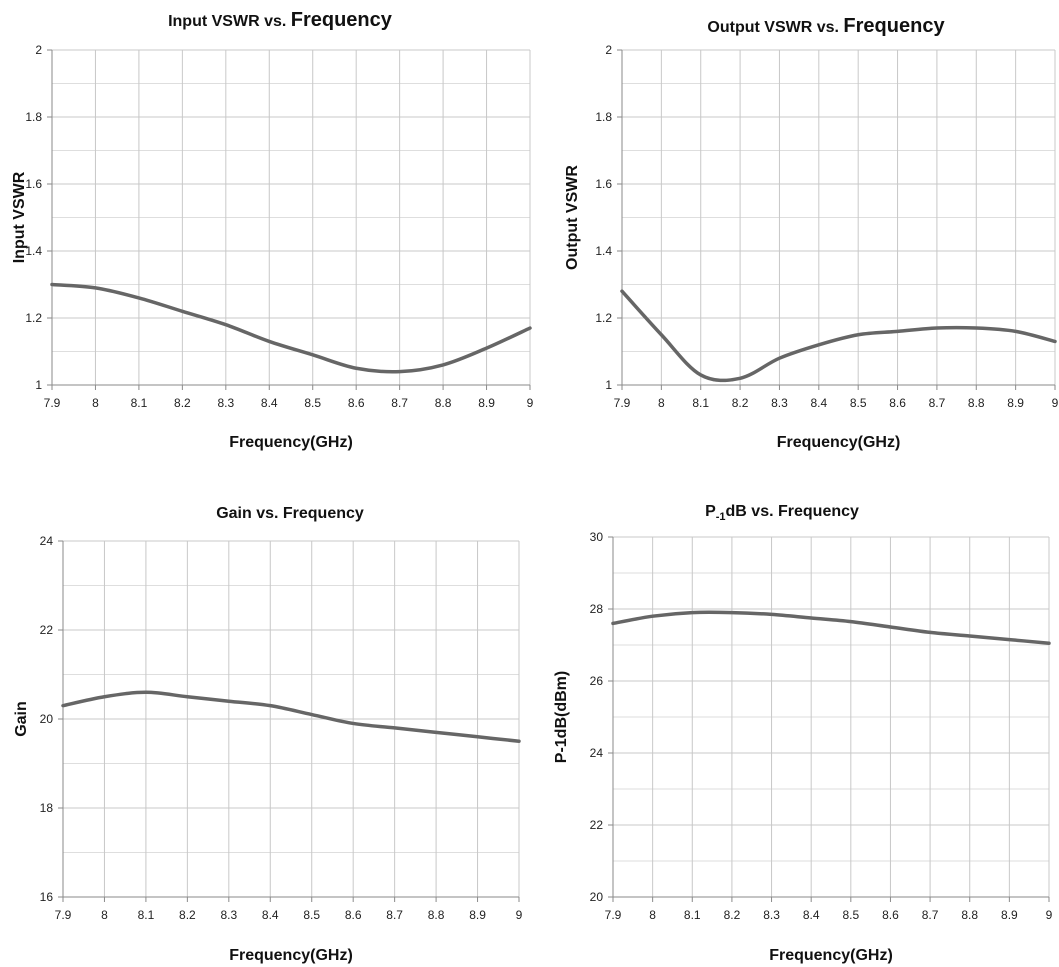 This screenshot has width=1059, height=967. I want to click on y-tick-label: 26, so click(597, 681).